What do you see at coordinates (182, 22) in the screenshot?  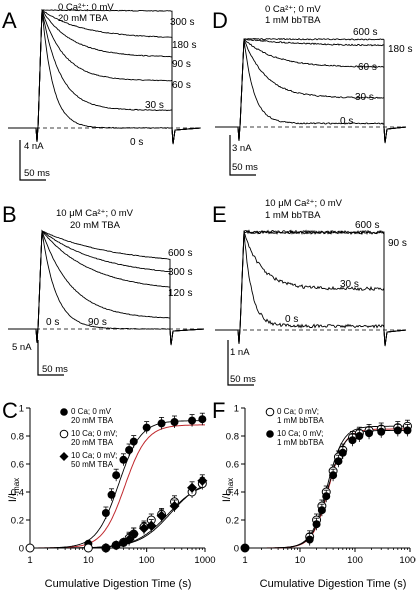 I see `trace-label-a-300s: 300 s` at bounding box center [182, 22].